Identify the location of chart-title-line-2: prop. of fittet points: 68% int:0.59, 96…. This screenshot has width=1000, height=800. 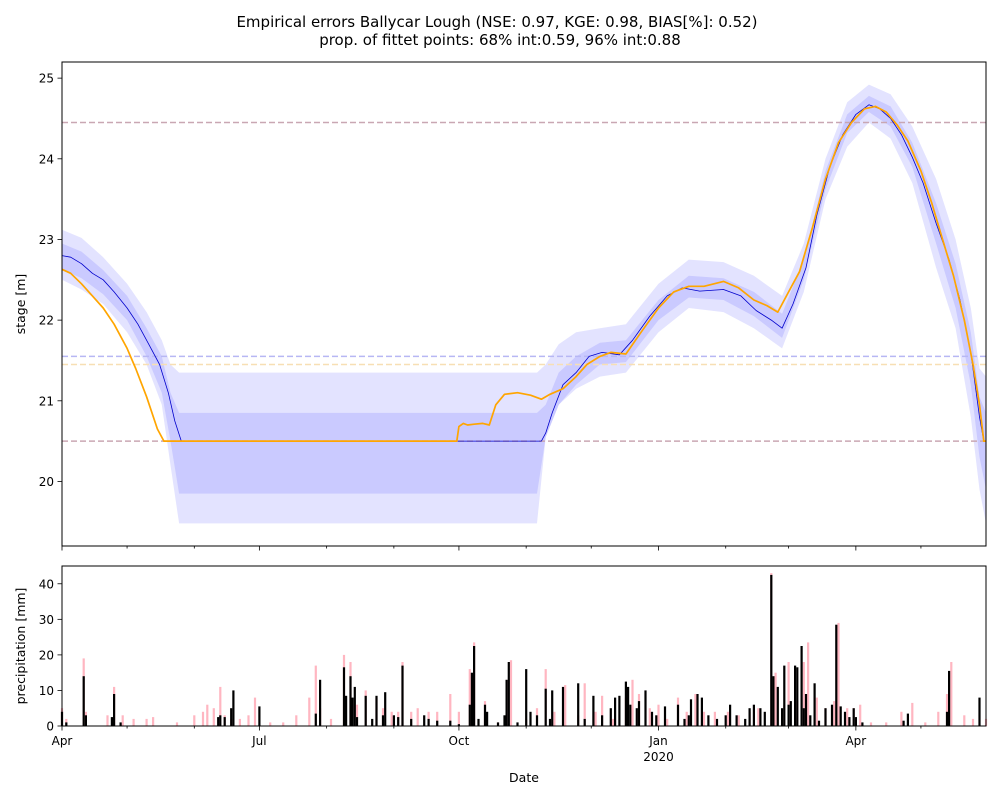
(500, 40).